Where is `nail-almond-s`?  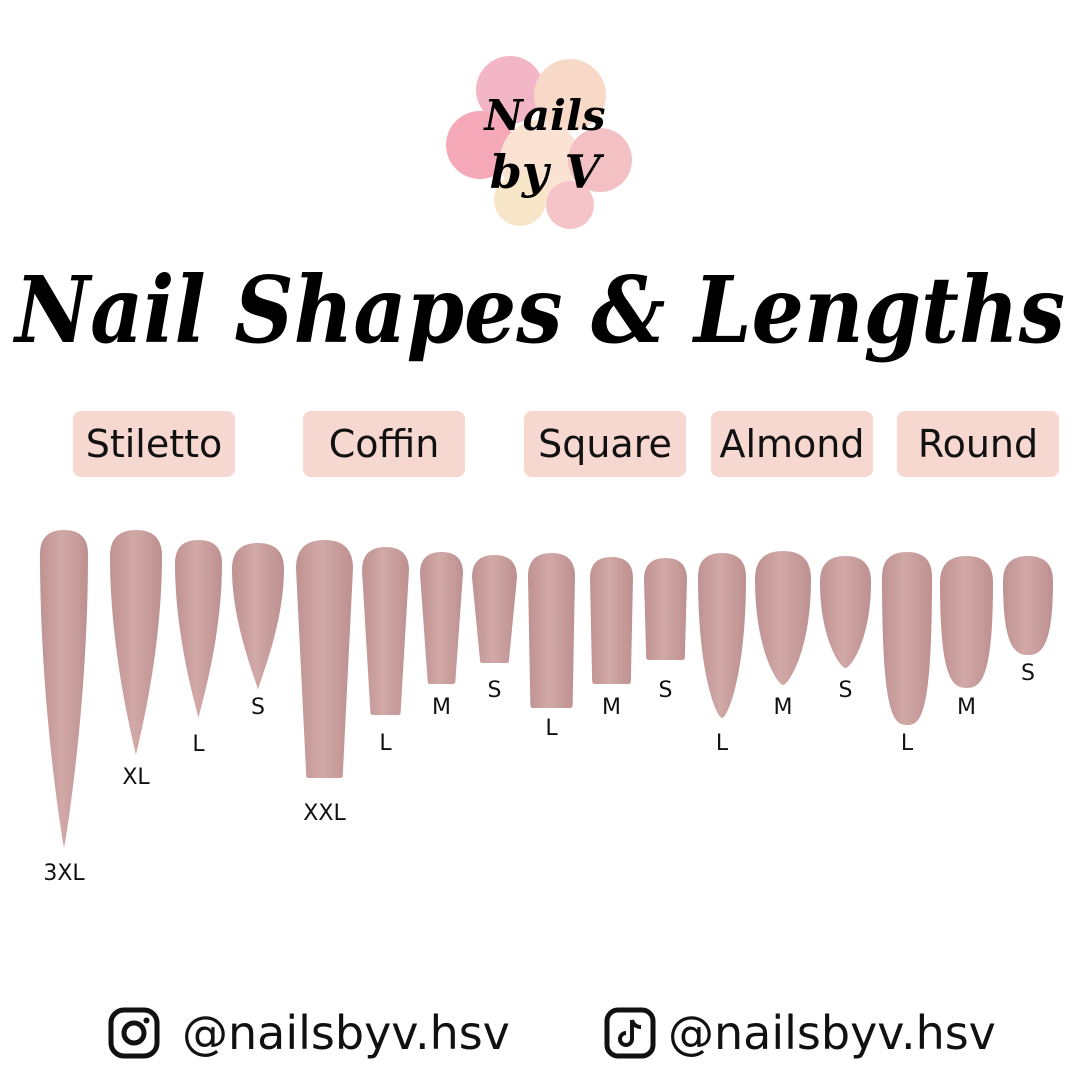 nail-almond-s is located at coordinates (845, 612).